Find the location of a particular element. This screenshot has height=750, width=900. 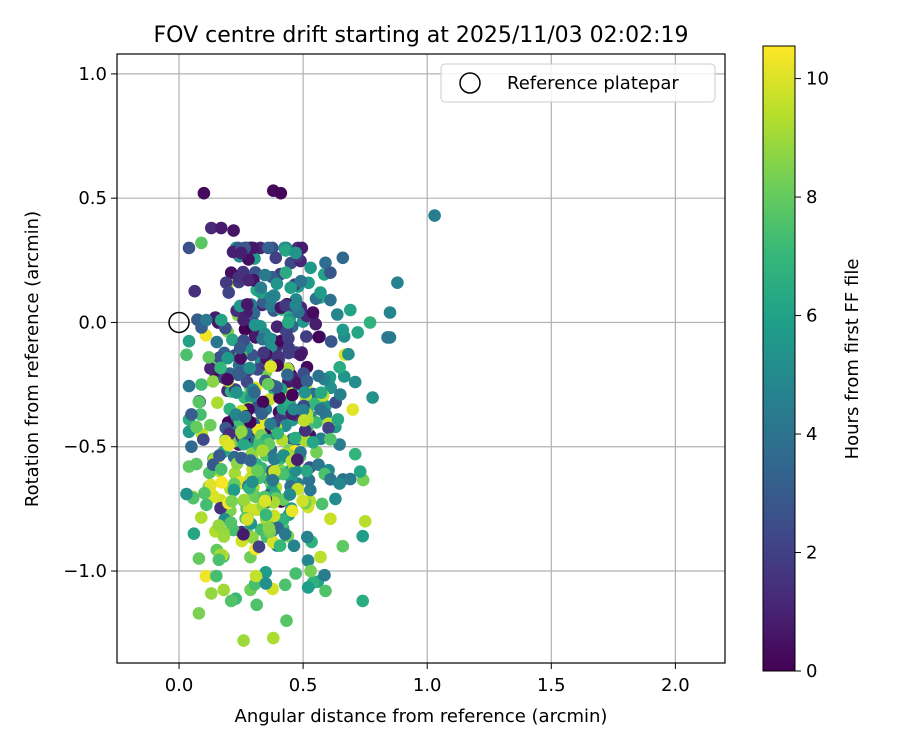

x-axis-ticks: 0.0 0.5 1.0 1.5 2.0 is located at coordinates (427, 679).